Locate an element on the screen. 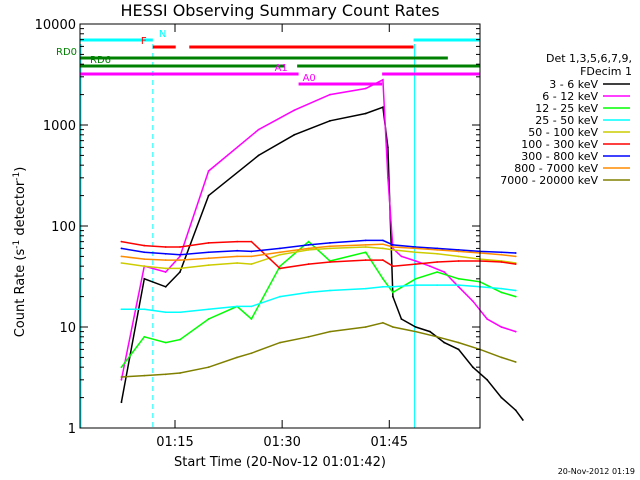 This screenshot has height=480, width=640. legend-header-1: Det 1,3,5,6,7,9, is located at coordinates (589, 58).